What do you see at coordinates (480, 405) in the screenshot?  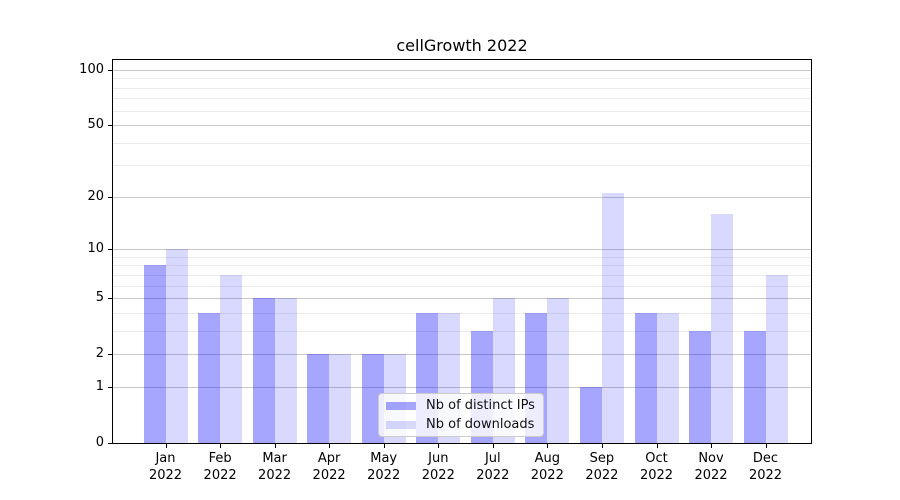 I see `legend-label-distinct-ips: Nb of distinct IPs` at bounding box center [480, 405].